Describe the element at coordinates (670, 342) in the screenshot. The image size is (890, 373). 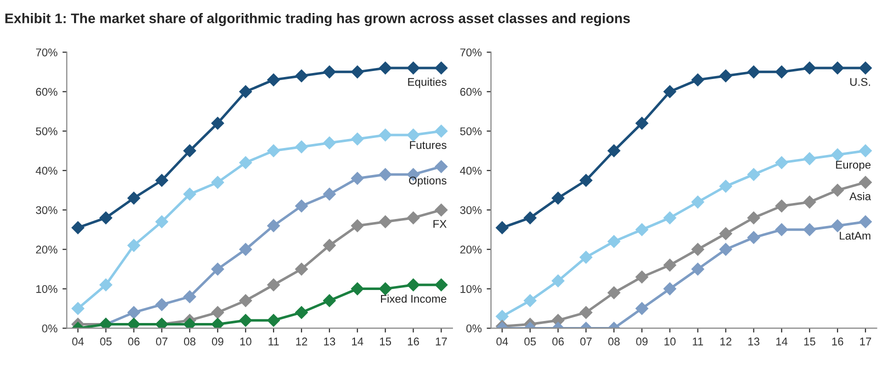
I see `x-tick-label: 10` at that location.